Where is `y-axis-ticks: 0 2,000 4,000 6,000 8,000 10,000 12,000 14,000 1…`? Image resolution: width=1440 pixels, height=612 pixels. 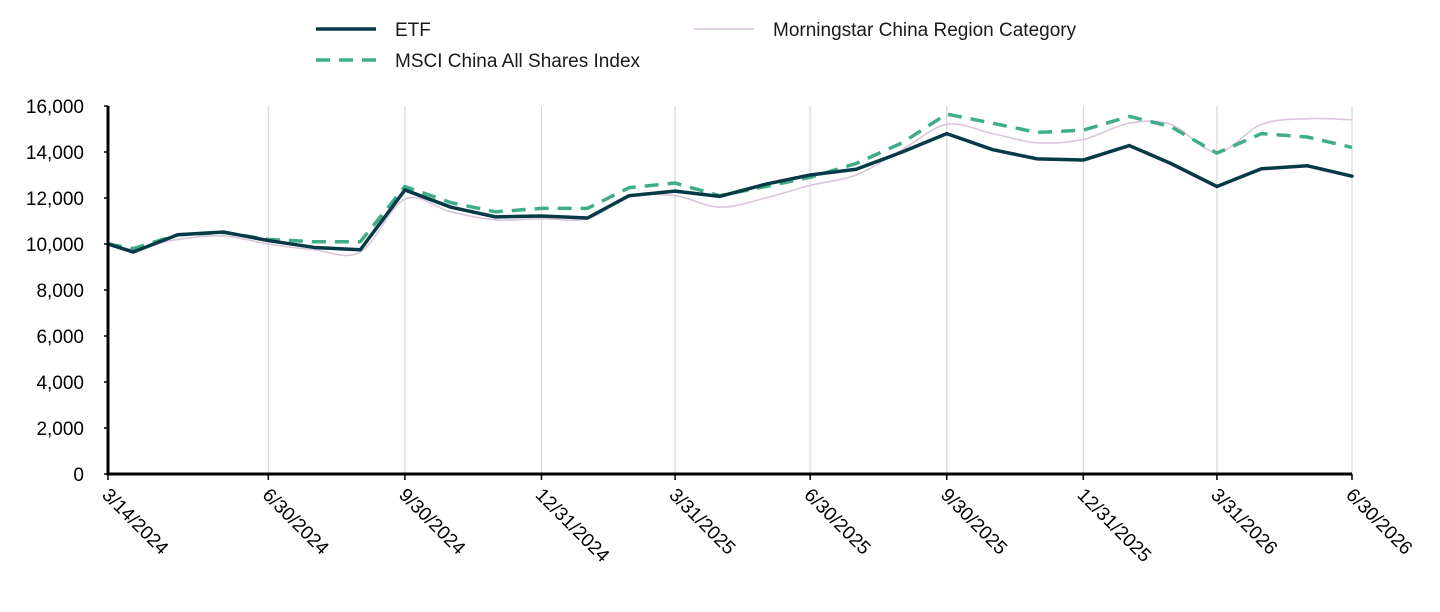 y-axis-ticks: 0 2,000 4,000 6,000 8,000 10,000 12,000 14,000 1… is located at coordinates (67, 291).